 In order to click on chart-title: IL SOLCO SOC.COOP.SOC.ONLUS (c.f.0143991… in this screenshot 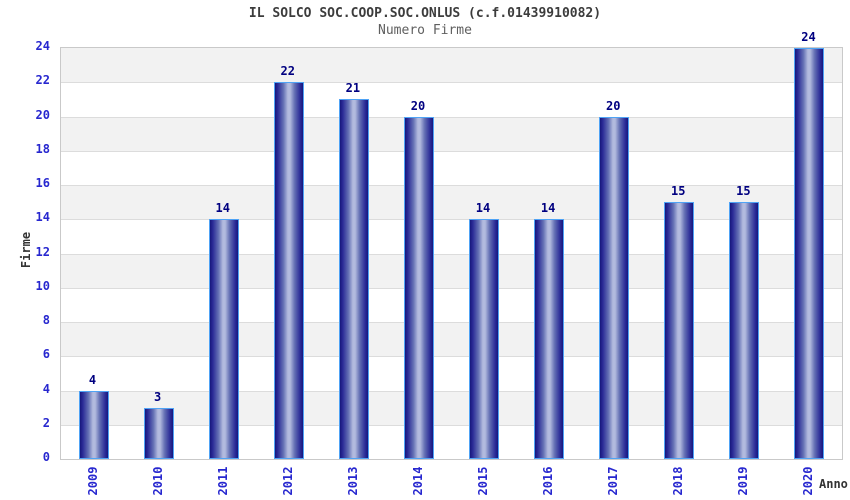, I will do `click(425, 13)`.